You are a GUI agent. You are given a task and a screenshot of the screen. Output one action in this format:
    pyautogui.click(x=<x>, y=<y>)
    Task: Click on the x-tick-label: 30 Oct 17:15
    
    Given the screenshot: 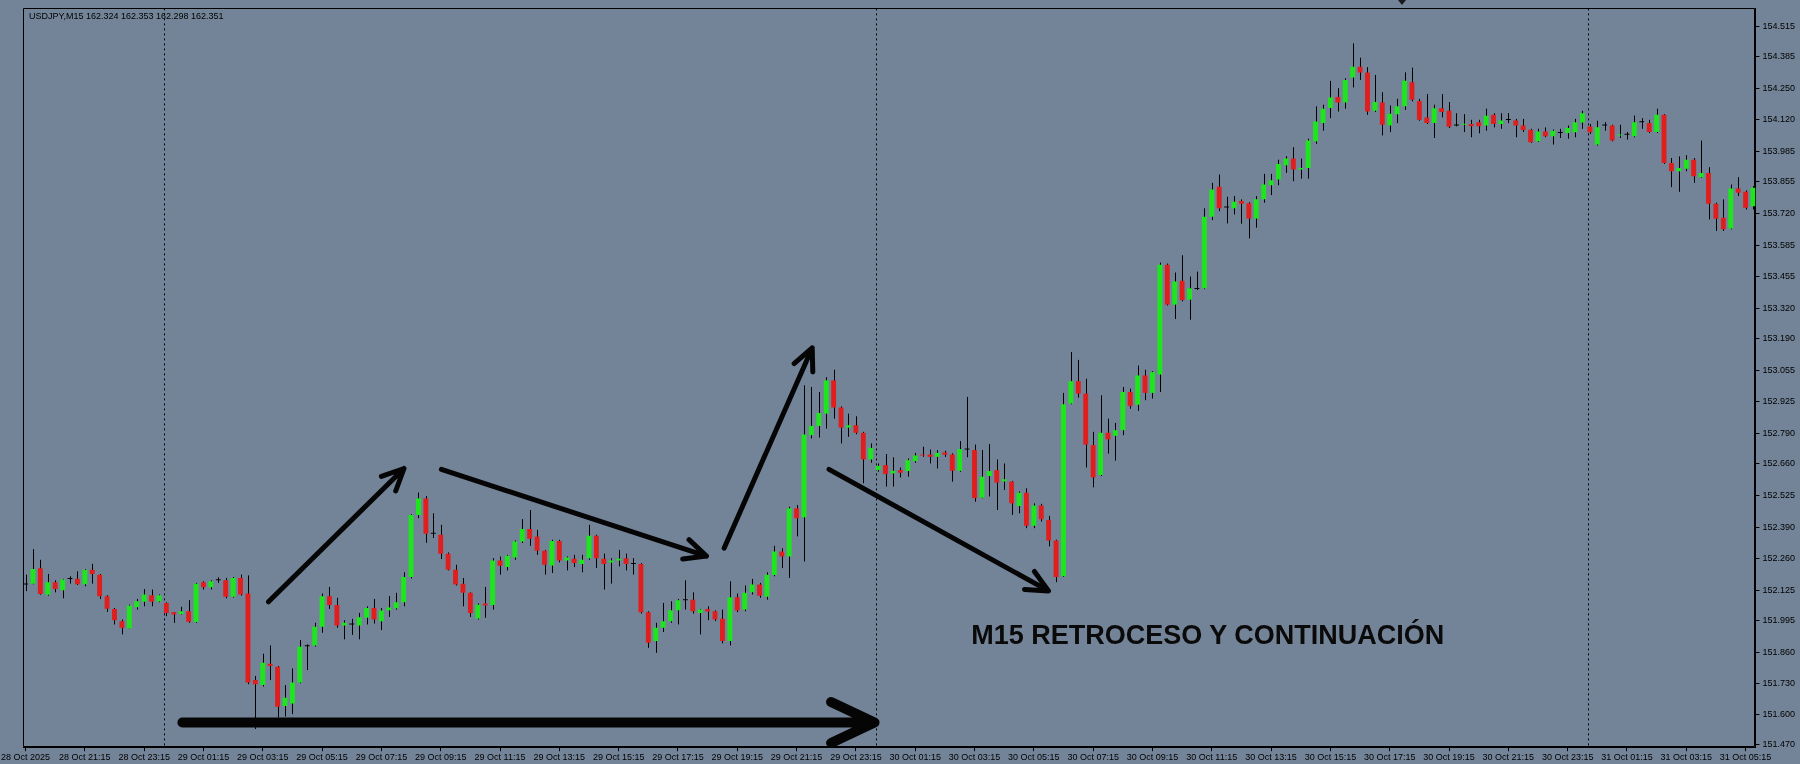 What is the action you would take?
    pyautogui.click(x=1389, y=757)
    